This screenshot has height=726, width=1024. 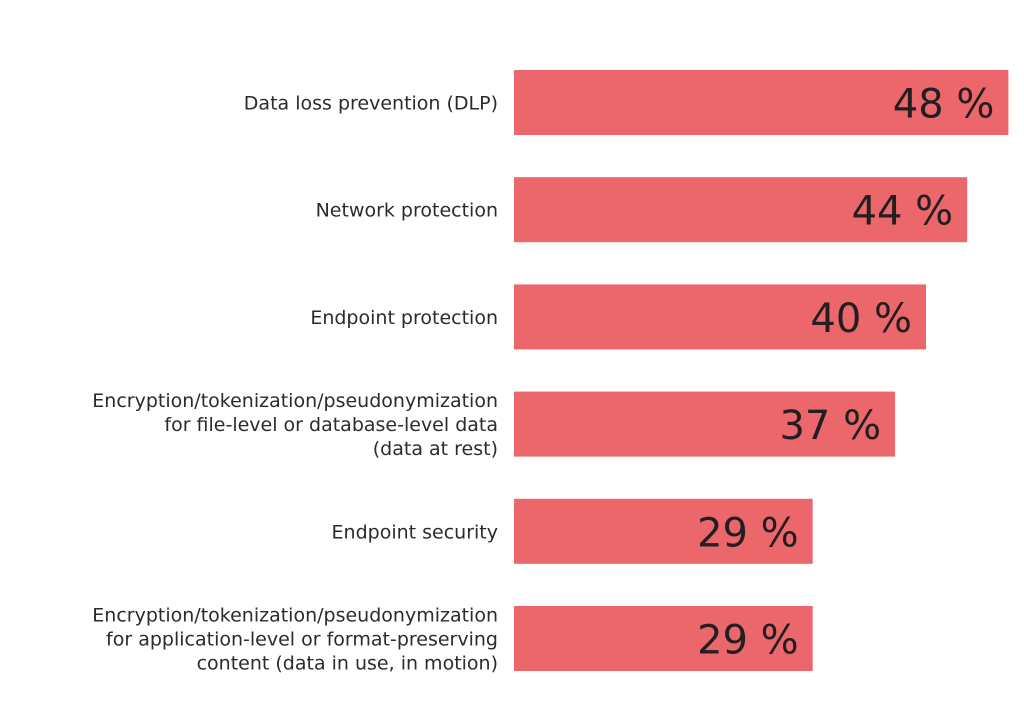 I want to click on category-label-0: Data loss prevention (DLP), so click(x=371, y=104).